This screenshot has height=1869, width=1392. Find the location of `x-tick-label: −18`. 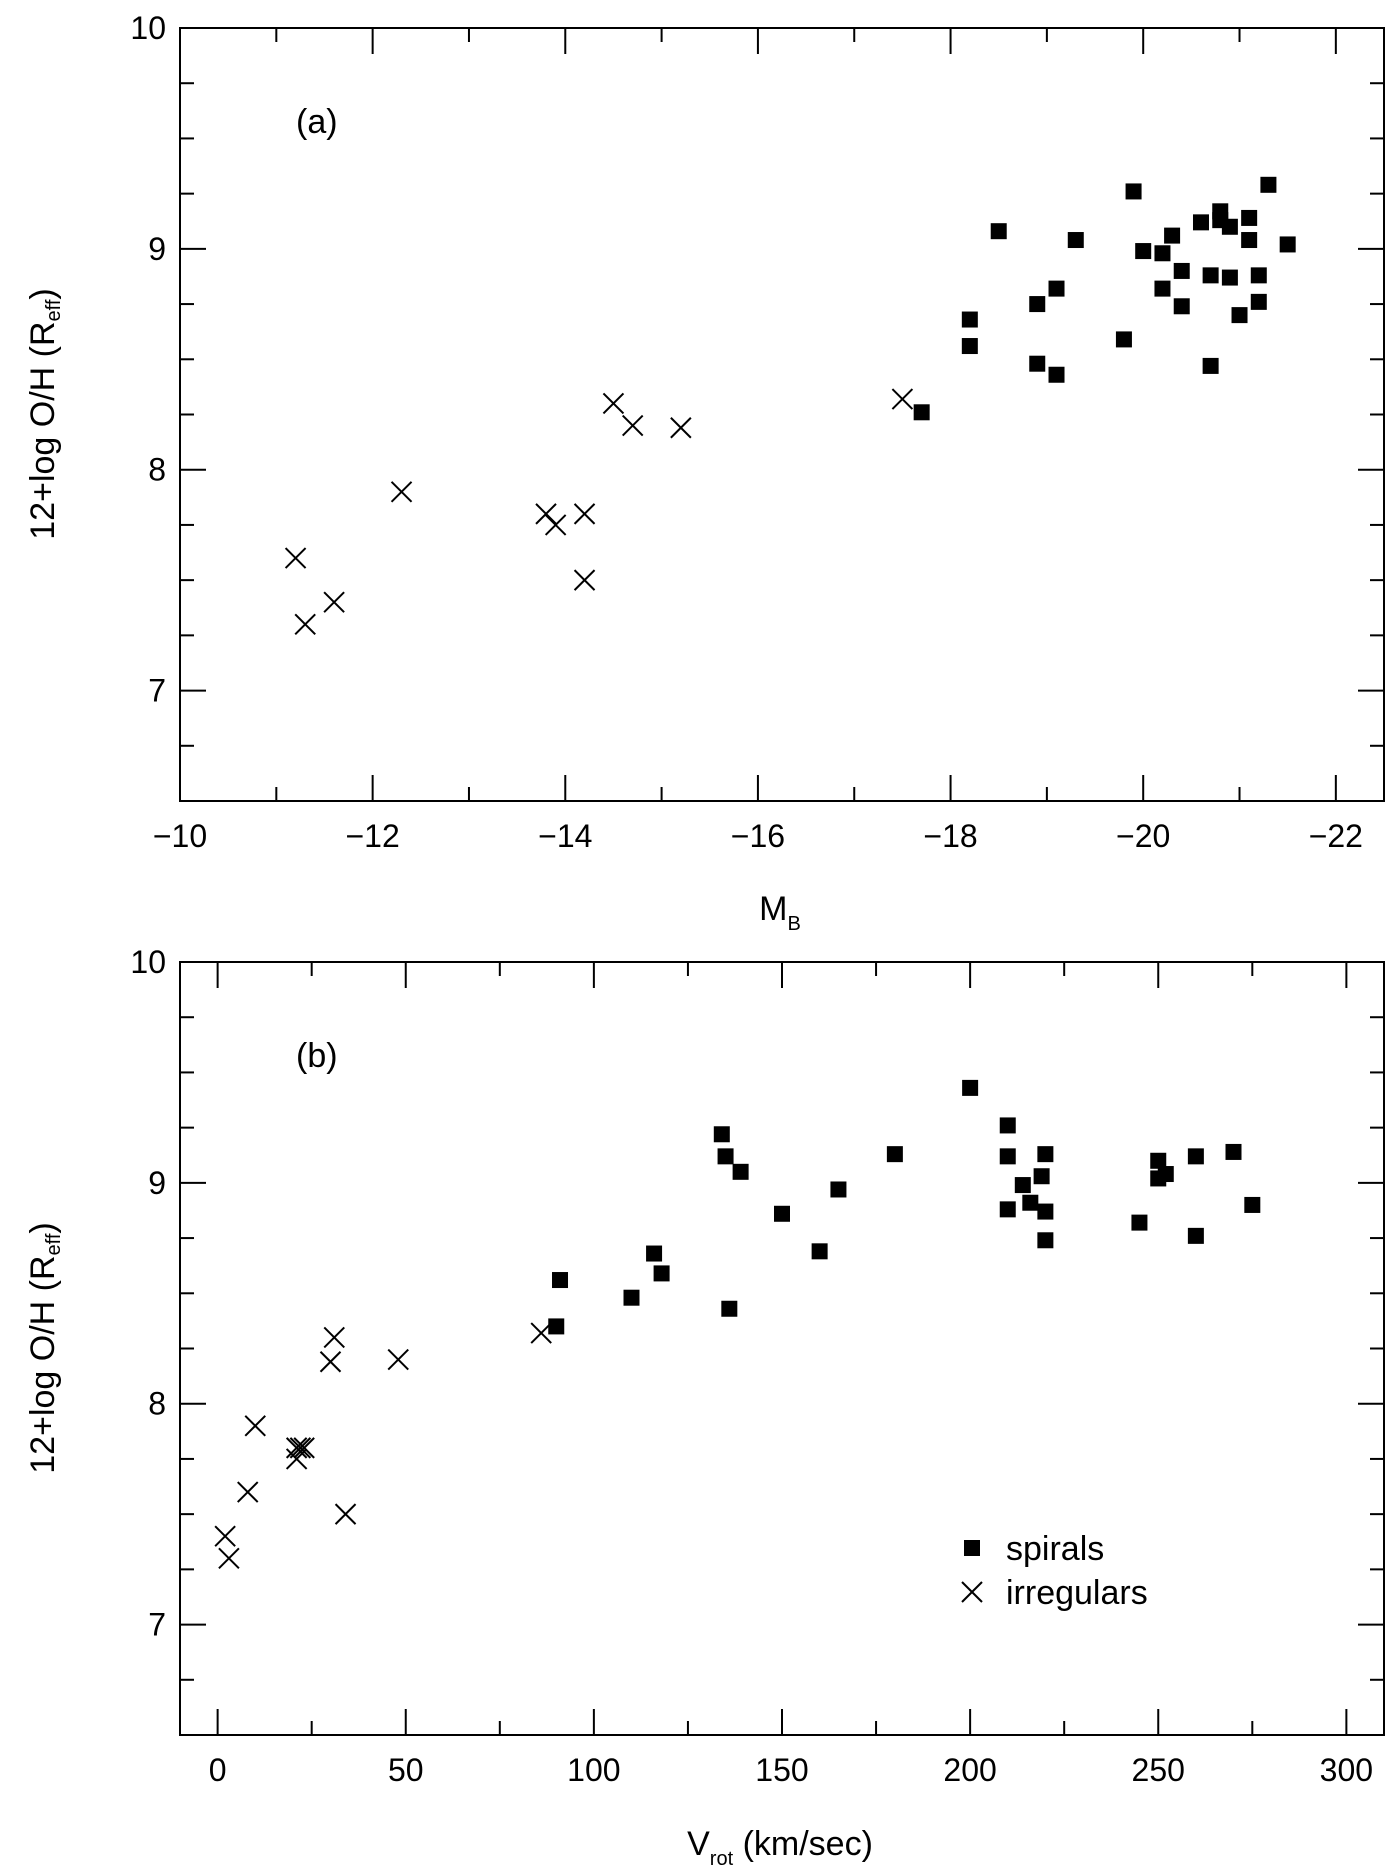

x-tick-label: −18 is located at coordinates (950, 836).